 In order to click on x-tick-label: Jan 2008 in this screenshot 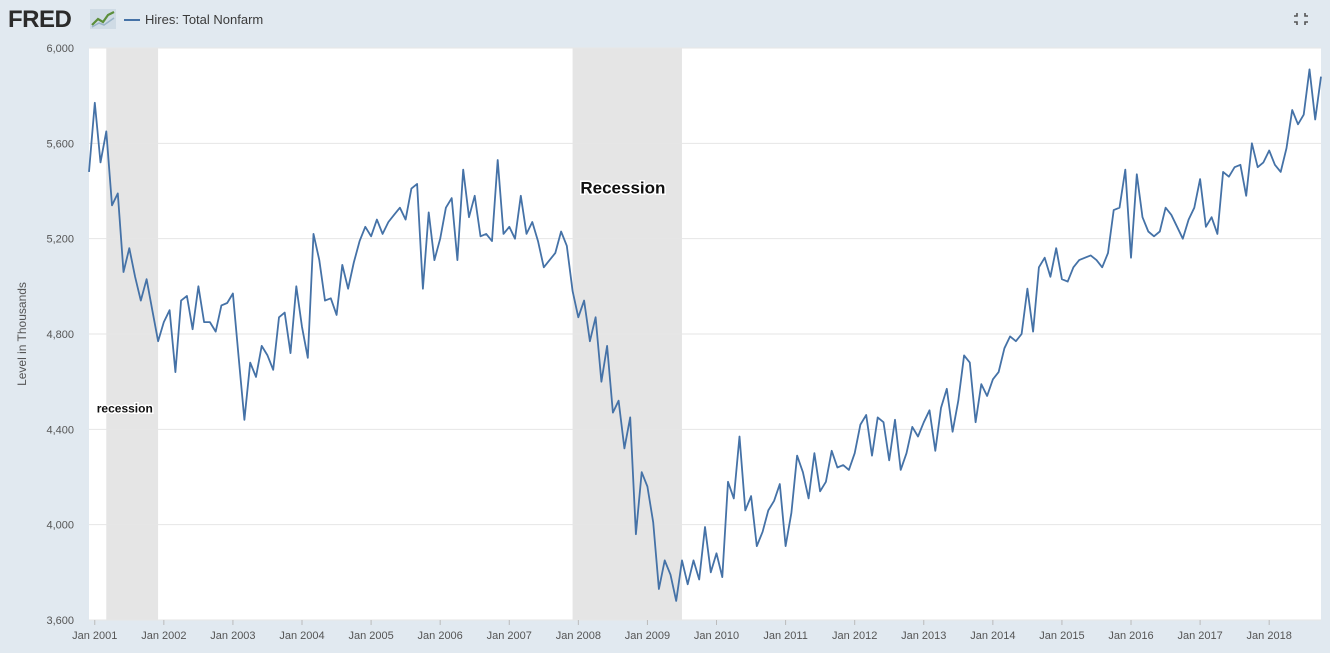, I will do `click(578, 636)`.